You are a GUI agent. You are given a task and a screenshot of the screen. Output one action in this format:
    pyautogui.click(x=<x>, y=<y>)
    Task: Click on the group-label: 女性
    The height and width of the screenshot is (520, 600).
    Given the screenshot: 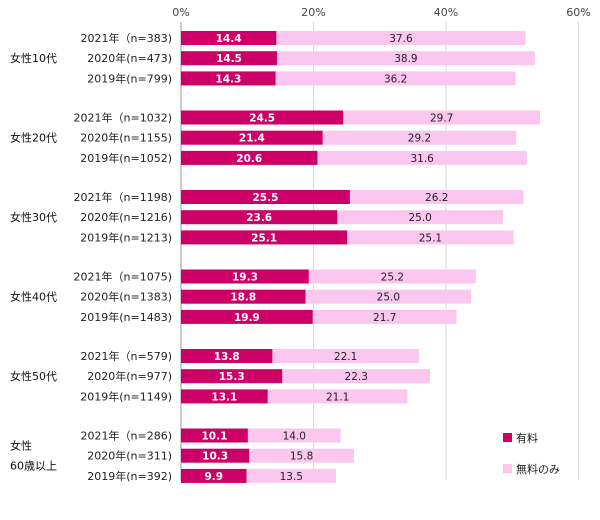 What is the action you would take?
    pyautogui.click(x=21, y=446)
    